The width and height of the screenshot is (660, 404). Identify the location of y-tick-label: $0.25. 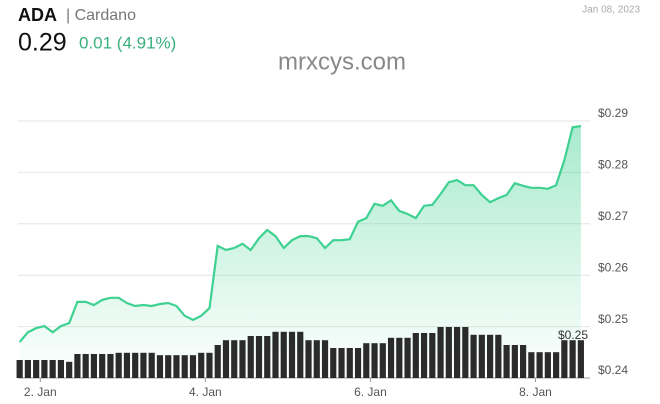
(613, 319).